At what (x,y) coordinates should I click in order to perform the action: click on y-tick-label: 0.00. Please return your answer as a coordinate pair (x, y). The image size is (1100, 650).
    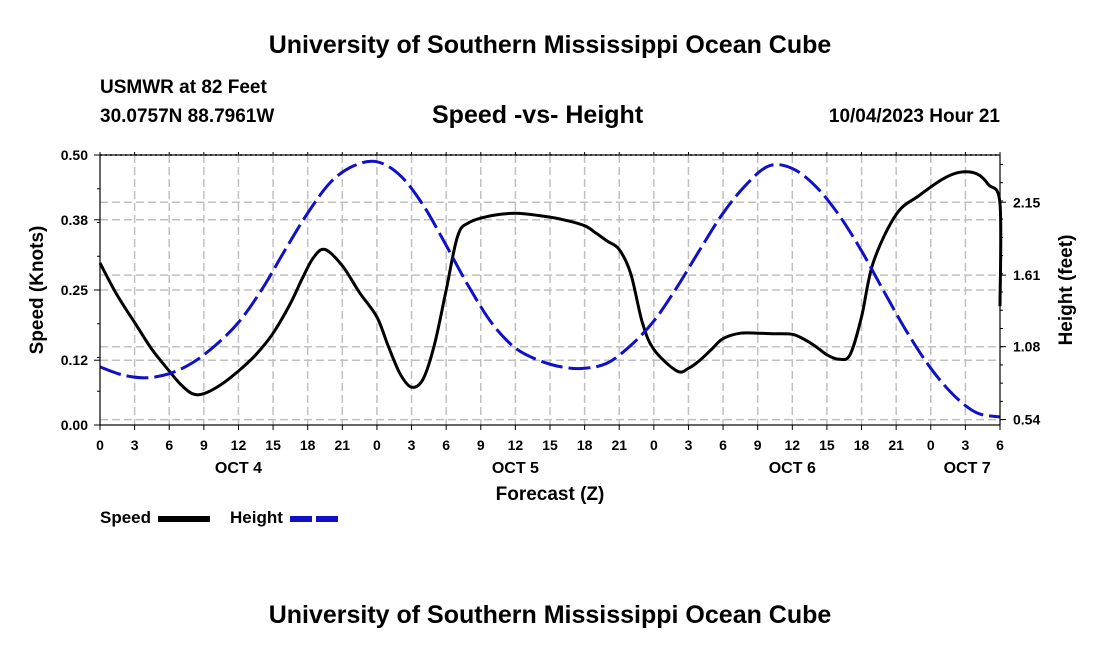
    Looking at the image, I should click on (74, 425).